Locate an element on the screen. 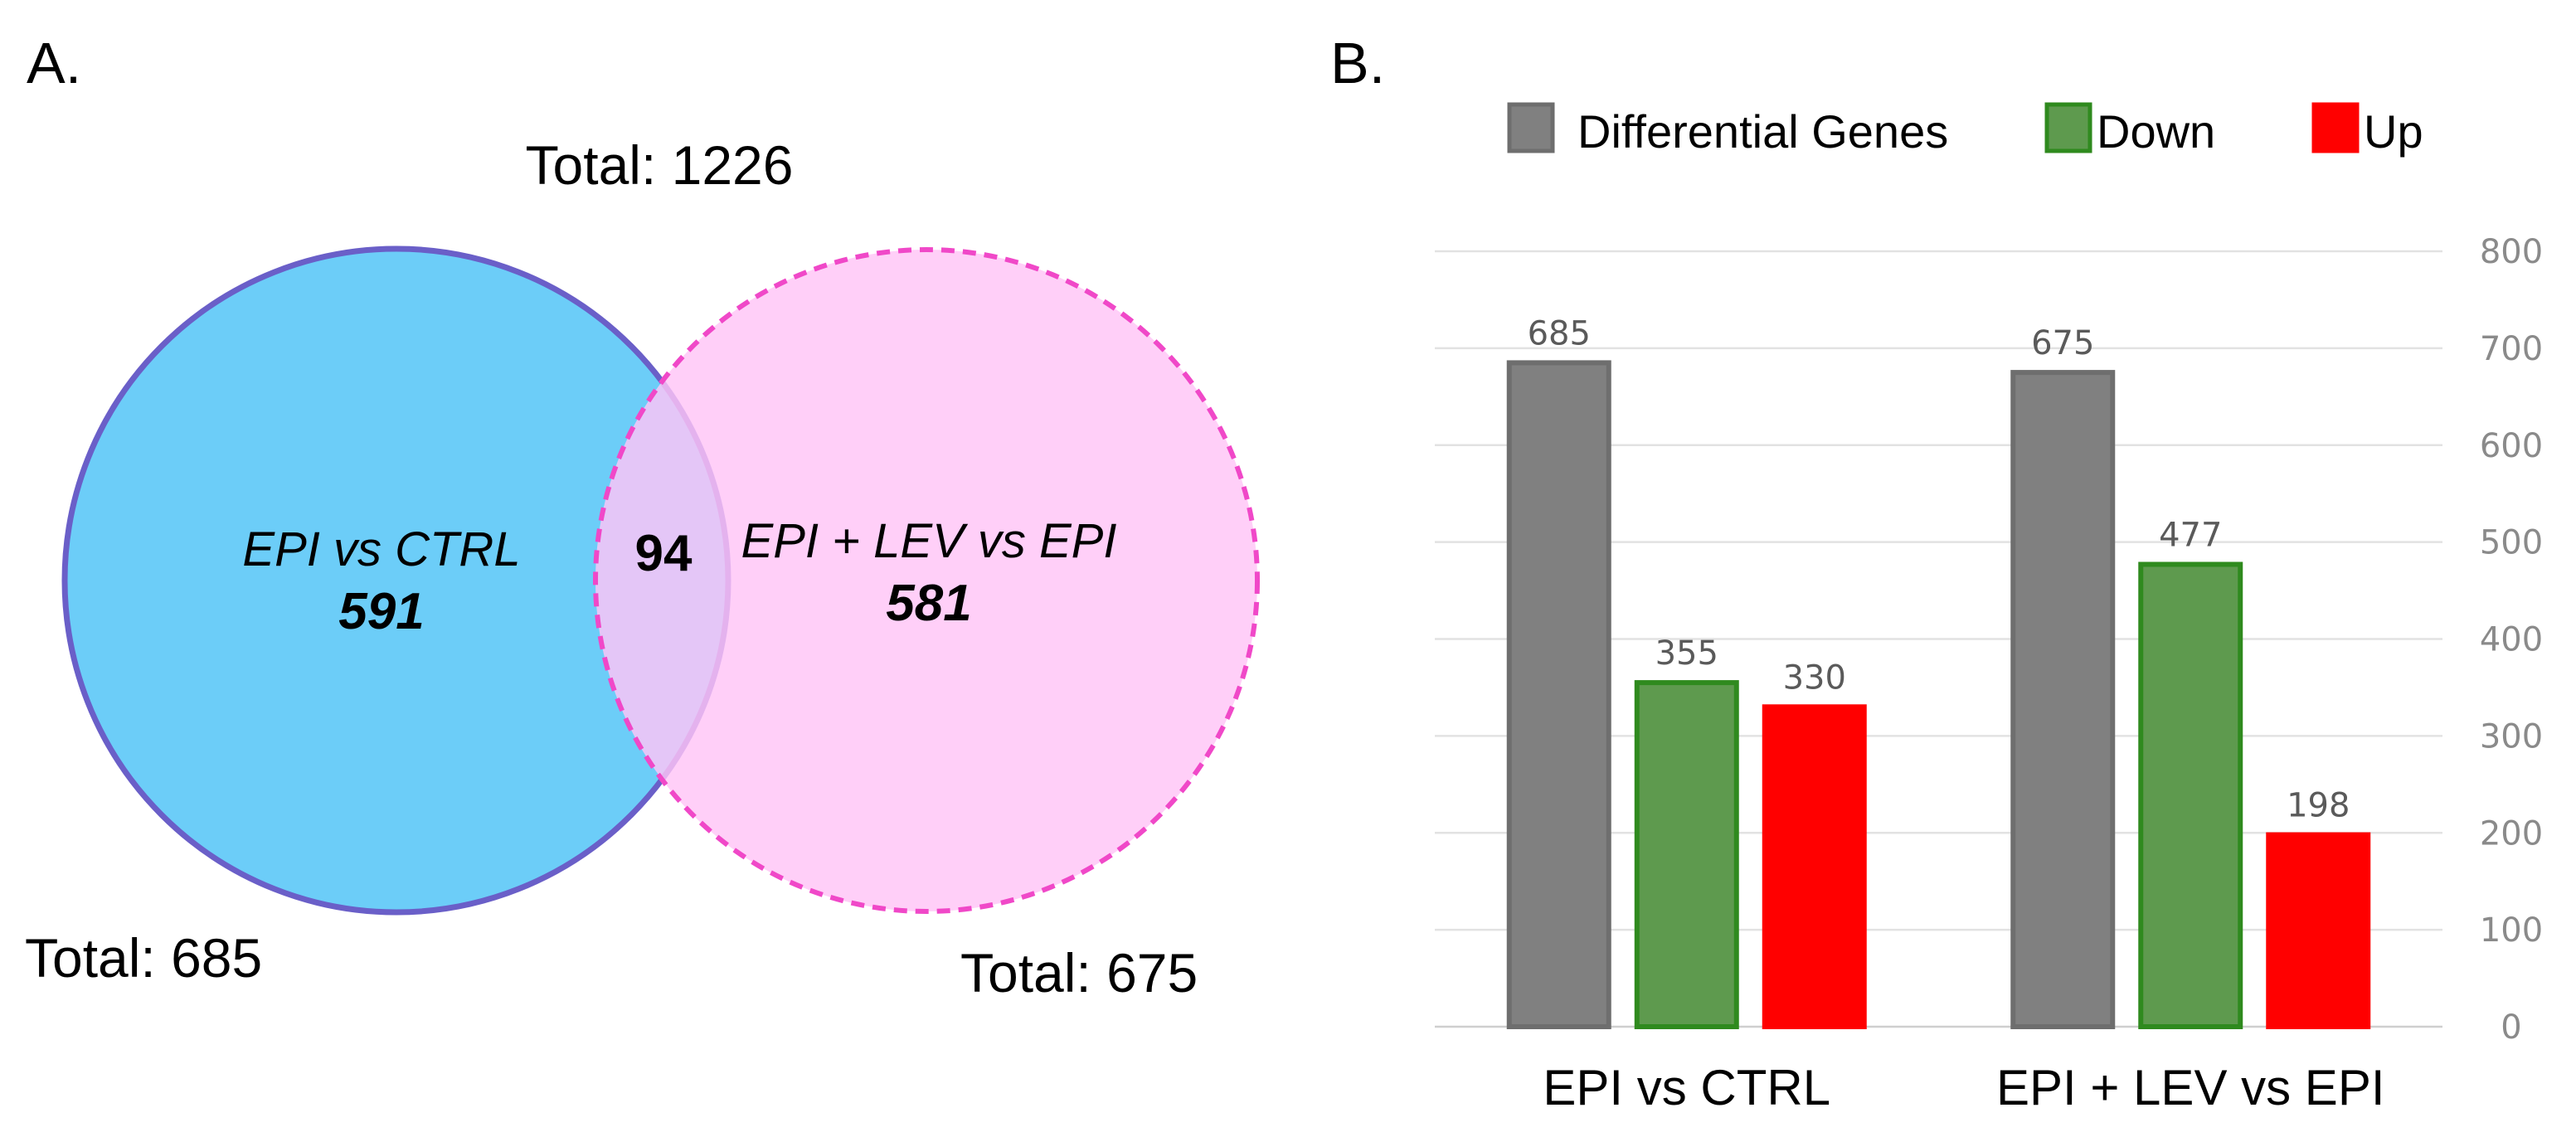 The height and width of the screenshot is (1137, 2576). y-tick-label: 500 is located at coordinates (2512, 543).